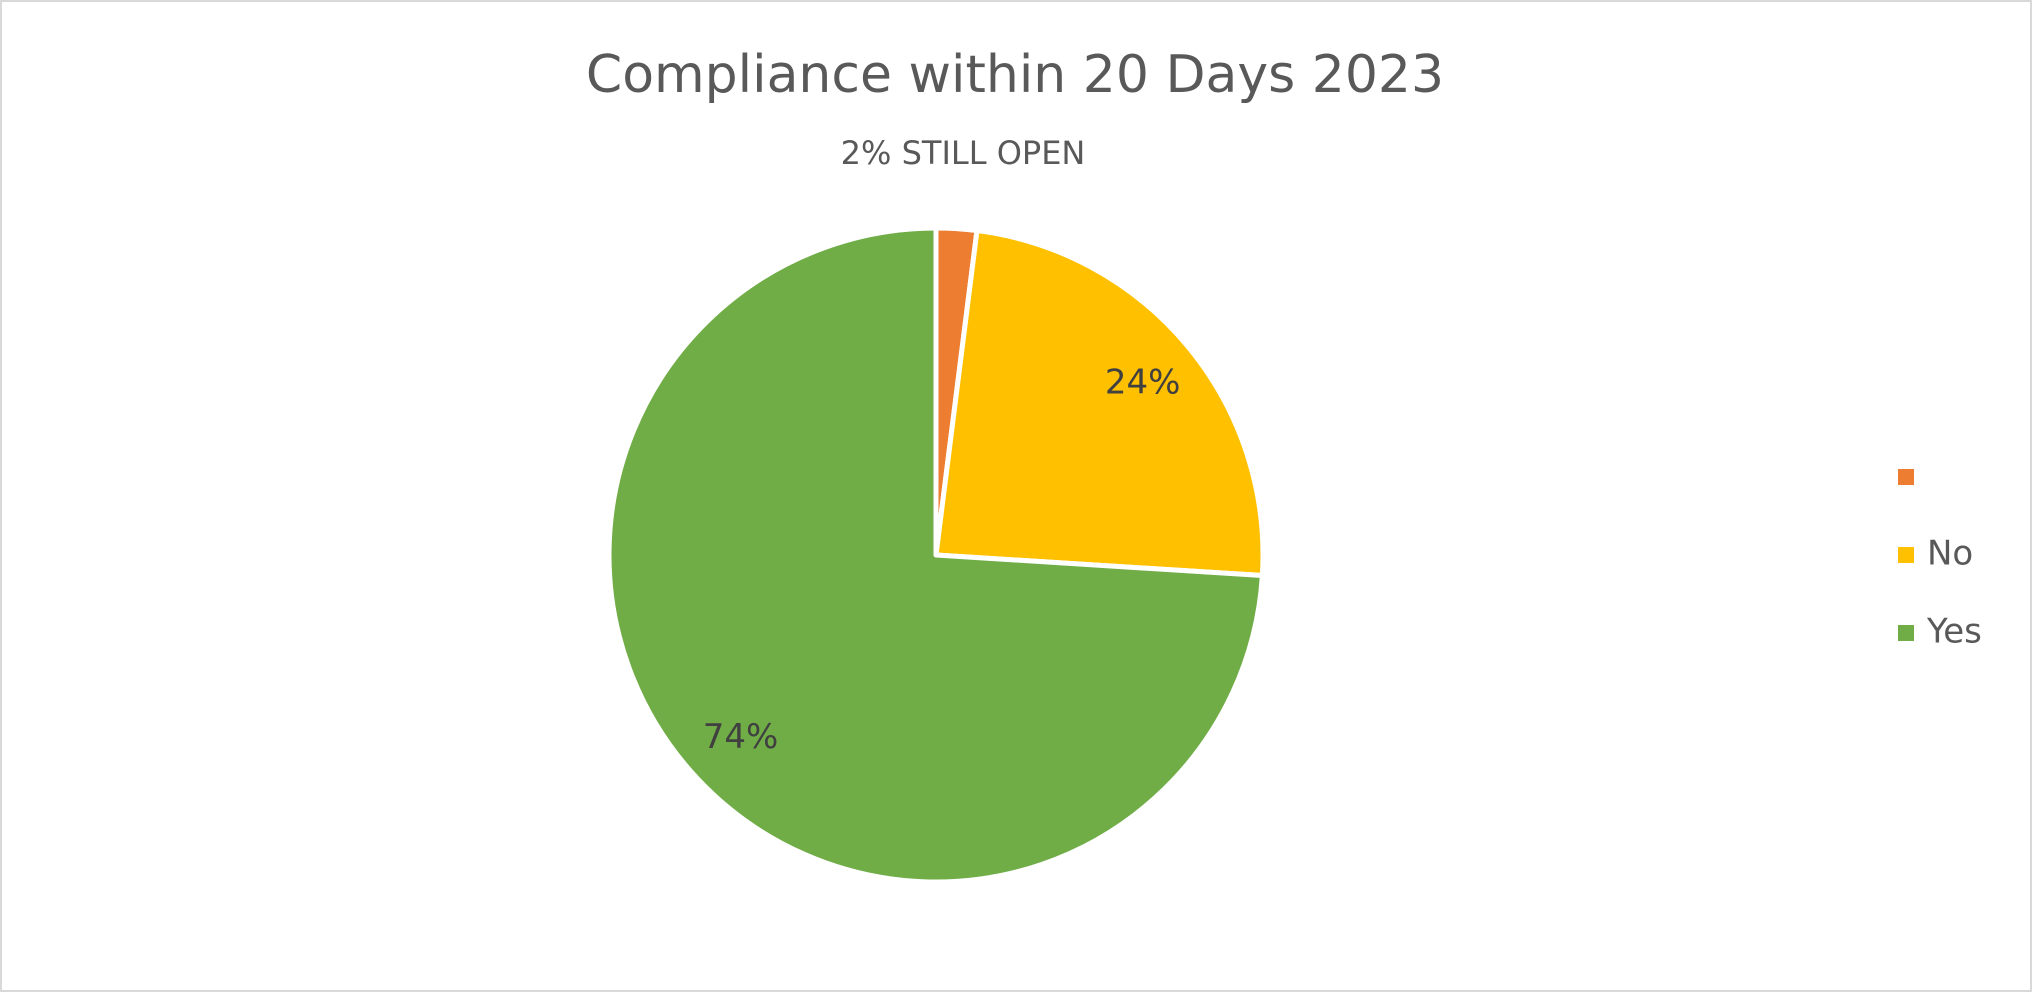 The height and width of the screenshot is (992, 2032). Describe the element at coordinates (963, 153) in the screenshot. I see `chart-subtitle: 2% STILL OPEN` at that location.